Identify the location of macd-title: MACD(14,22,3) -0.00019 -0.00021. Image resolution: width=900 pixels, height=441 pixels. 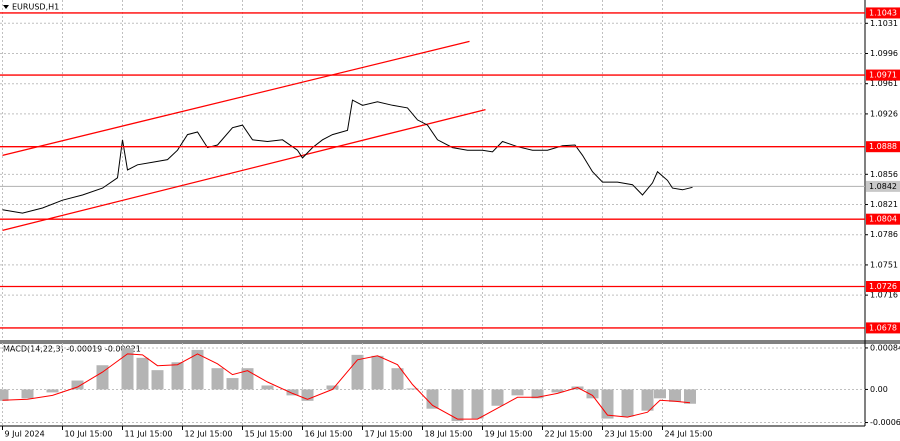
(72, 349).